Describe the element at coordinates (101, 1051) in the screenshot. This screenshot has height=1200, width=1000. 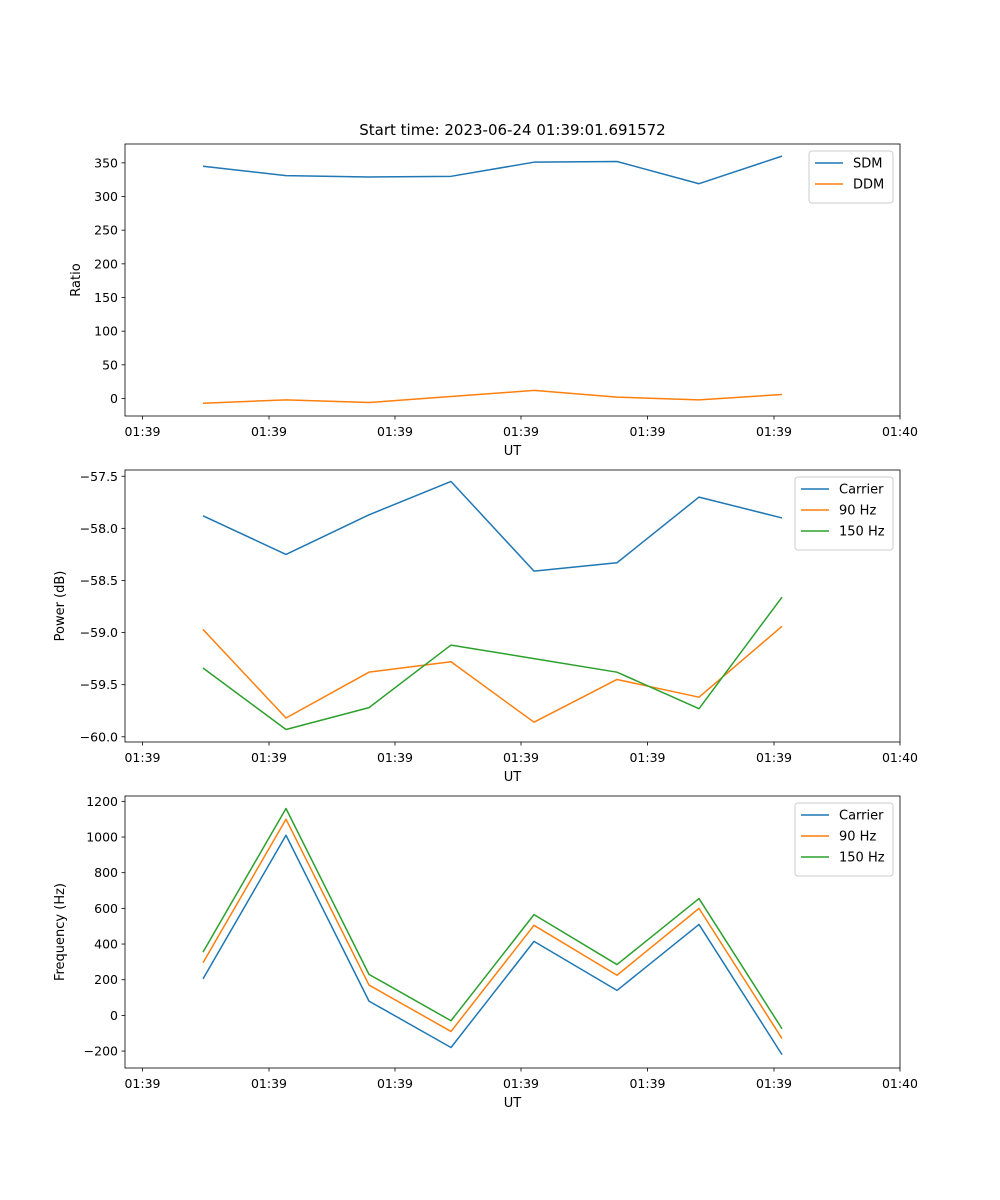
I see `y-tick-label: −200` at that location.